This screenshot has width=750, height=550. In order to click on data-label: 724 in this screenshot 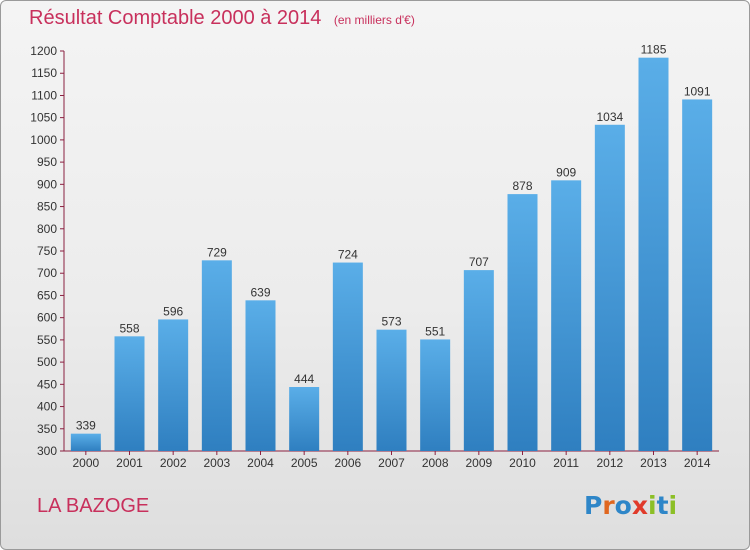, I will do `click(348, 255)`.